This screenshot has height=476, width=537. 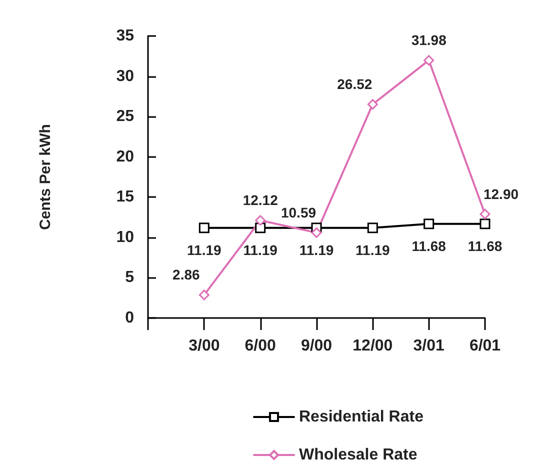 I want to click on y-tick-label: 30, so click(x=125, y=76).